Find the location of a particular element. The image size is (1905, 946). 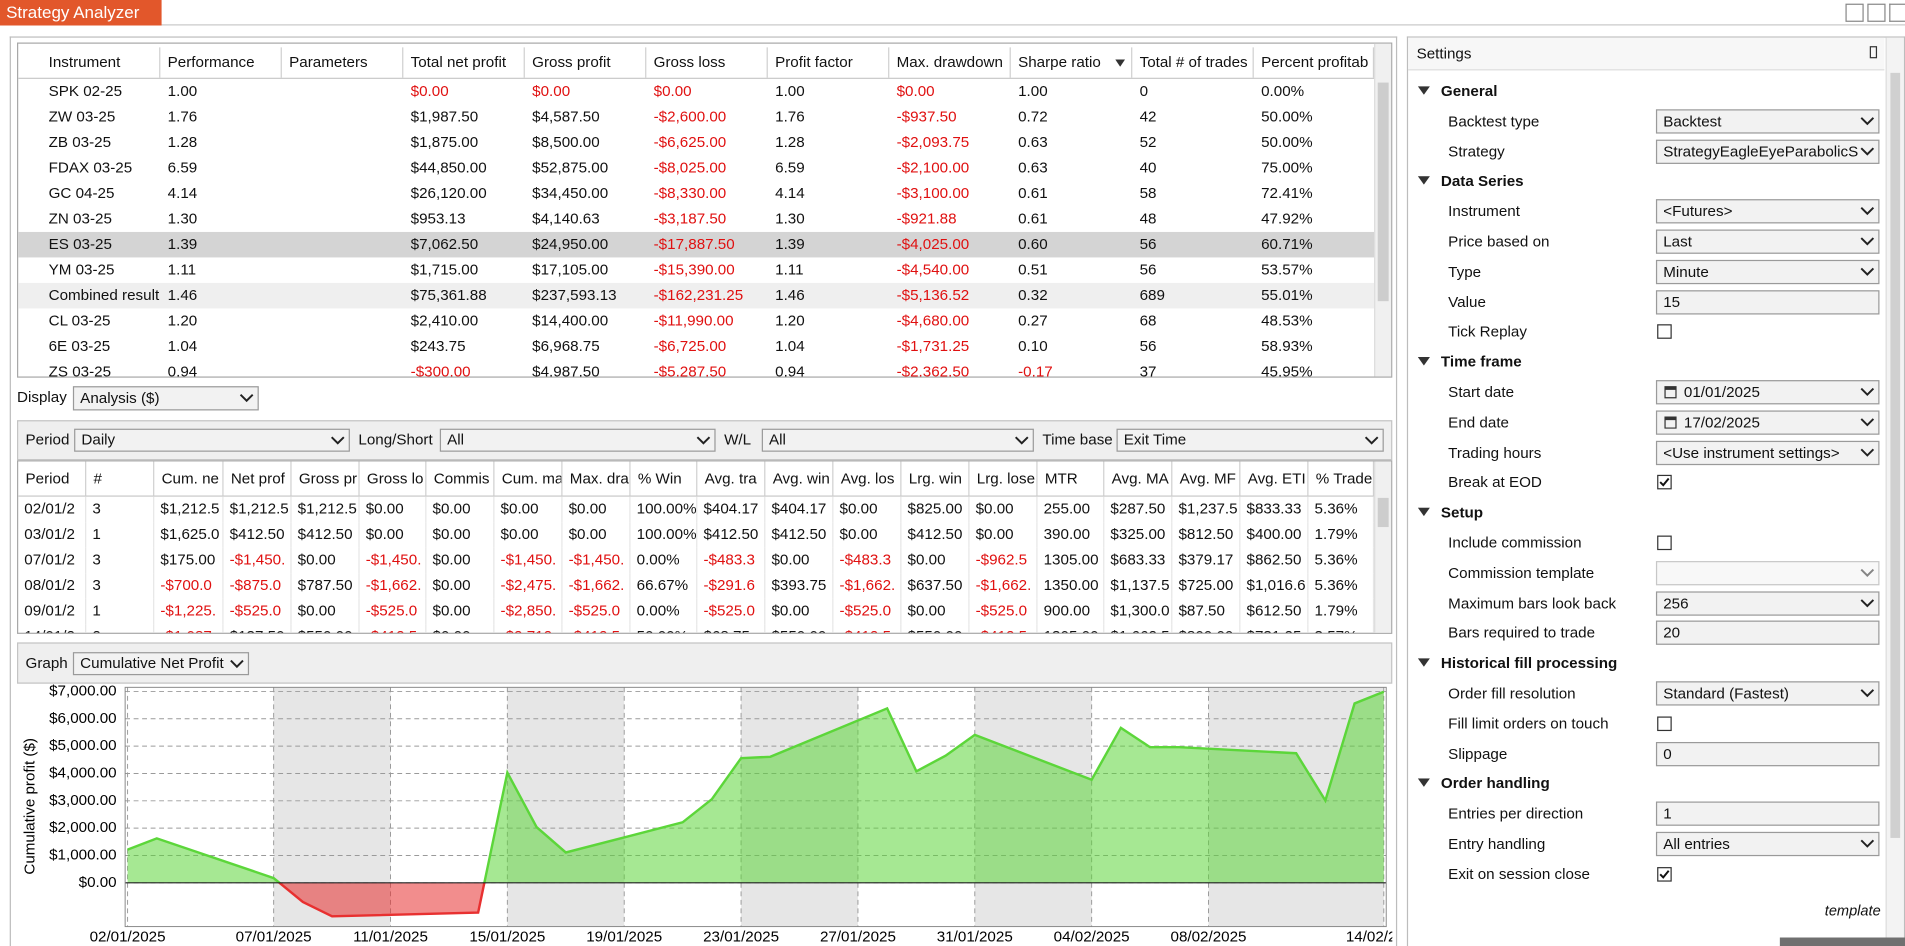

area-negative-line is located at coordinates (381, 900).